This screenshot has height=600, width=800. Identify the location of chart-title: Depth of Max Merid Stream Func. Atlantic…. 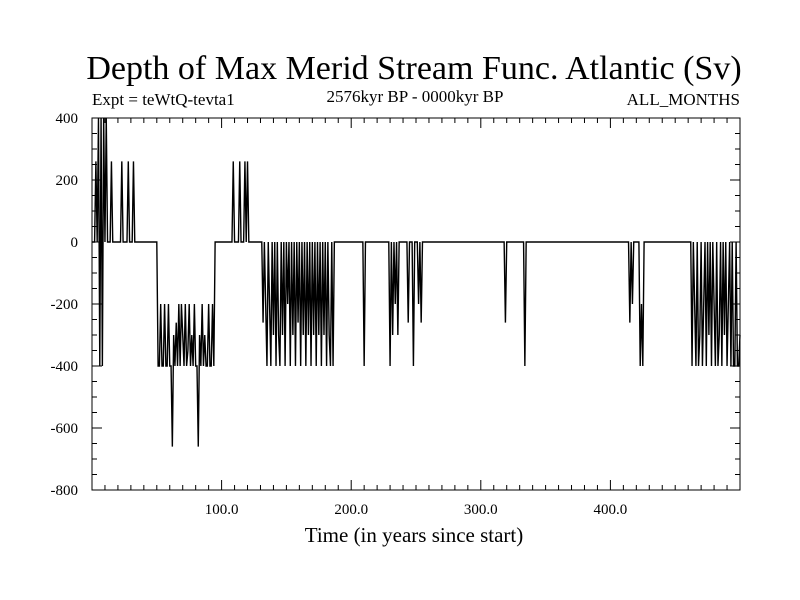
(413, 68).